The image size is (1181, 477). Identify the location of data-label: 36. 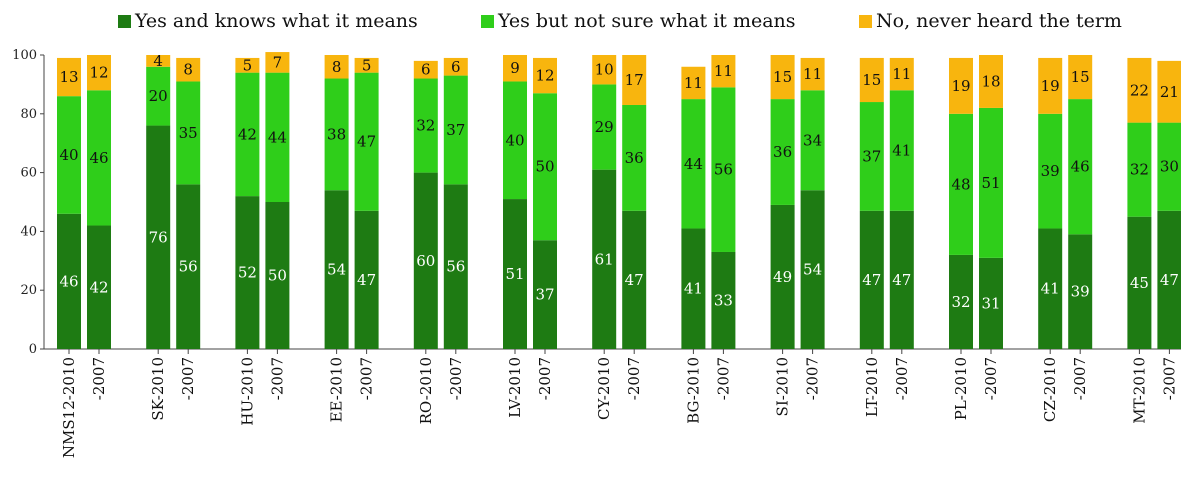
(634, 158).